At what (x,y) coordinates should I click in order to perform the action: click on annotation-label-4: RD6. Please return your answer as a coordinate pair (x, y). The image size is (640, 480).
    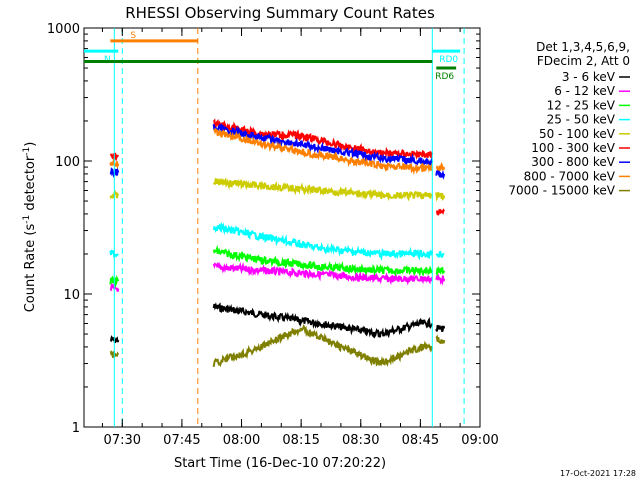
    Looking at the image, I should click on (444, 77).